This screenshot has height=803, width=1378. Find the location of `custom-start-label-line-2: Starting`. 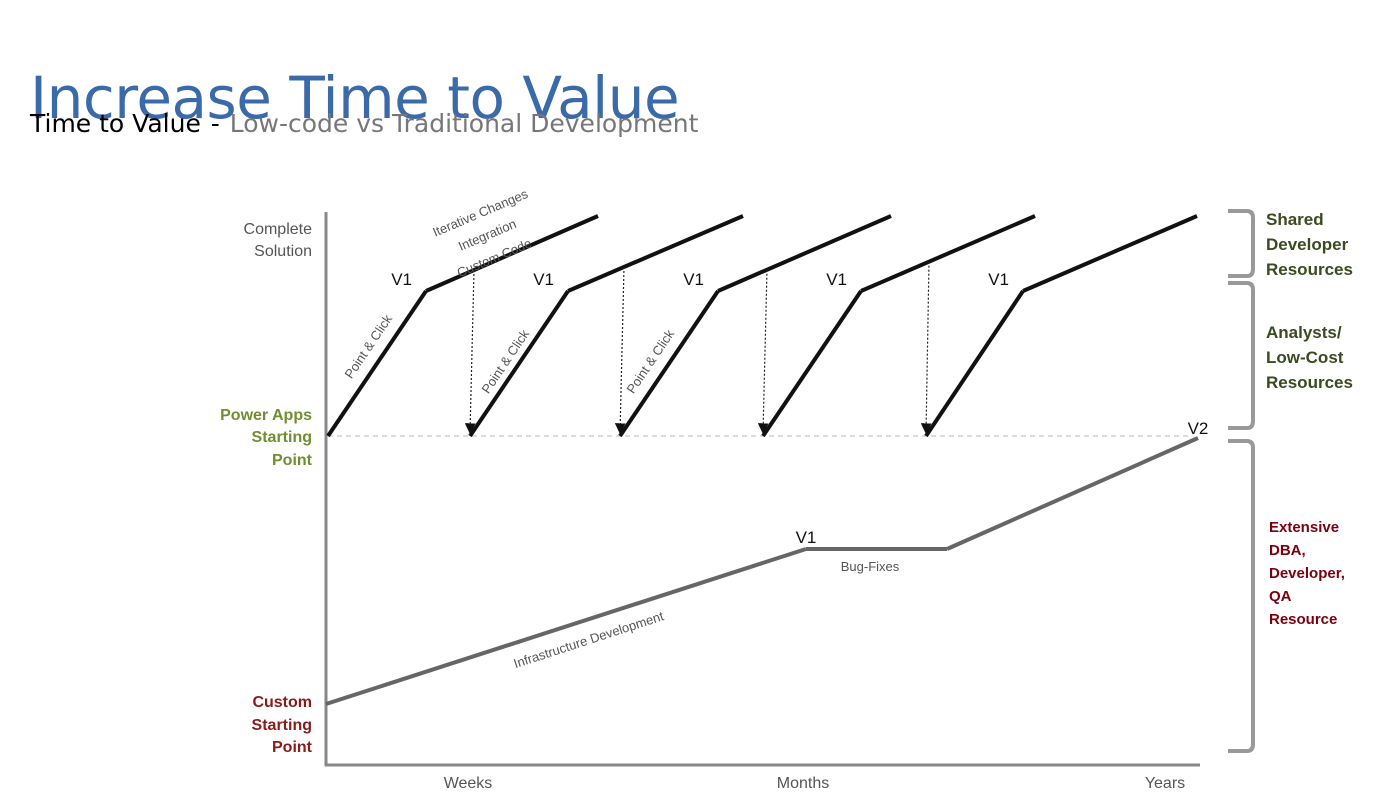

custom-start-label-line-2: Starting is located at coordinates (282, 725).